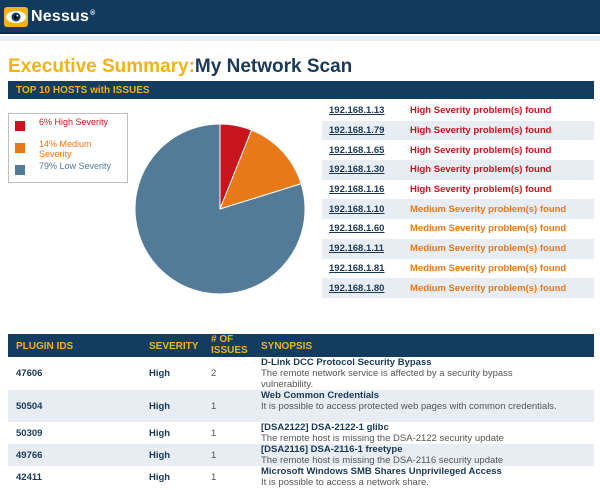 The width and height of the screenshot is (600, 490). What do you see at coordinates (20, 170) in the screenshot?
I see `legend-swatch-low` at bounding box center [20, 170].